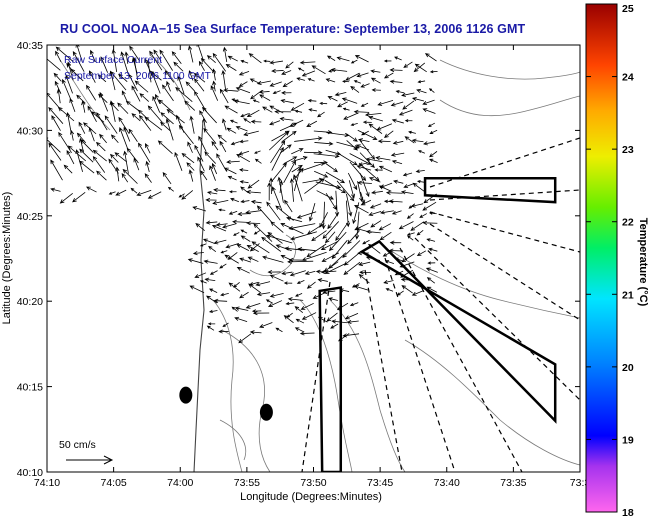  Describe the element at coordinates (30, 46) in the screenshot. I see `y-tick-label: 40:35` at that location.